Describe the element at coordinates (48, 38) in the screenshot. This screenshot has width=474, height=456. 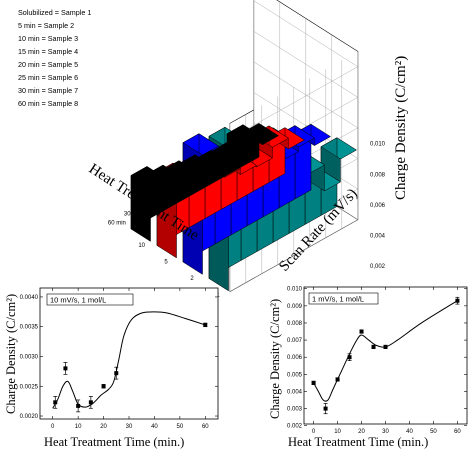
I see `legend-line: 10 min = Sample 3` at that location.